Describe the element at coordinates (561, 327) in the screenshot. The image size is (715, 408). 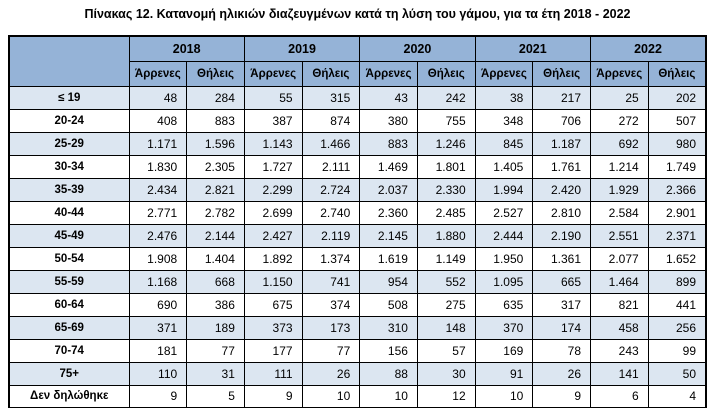
I see `data-cell: 174` at that location.